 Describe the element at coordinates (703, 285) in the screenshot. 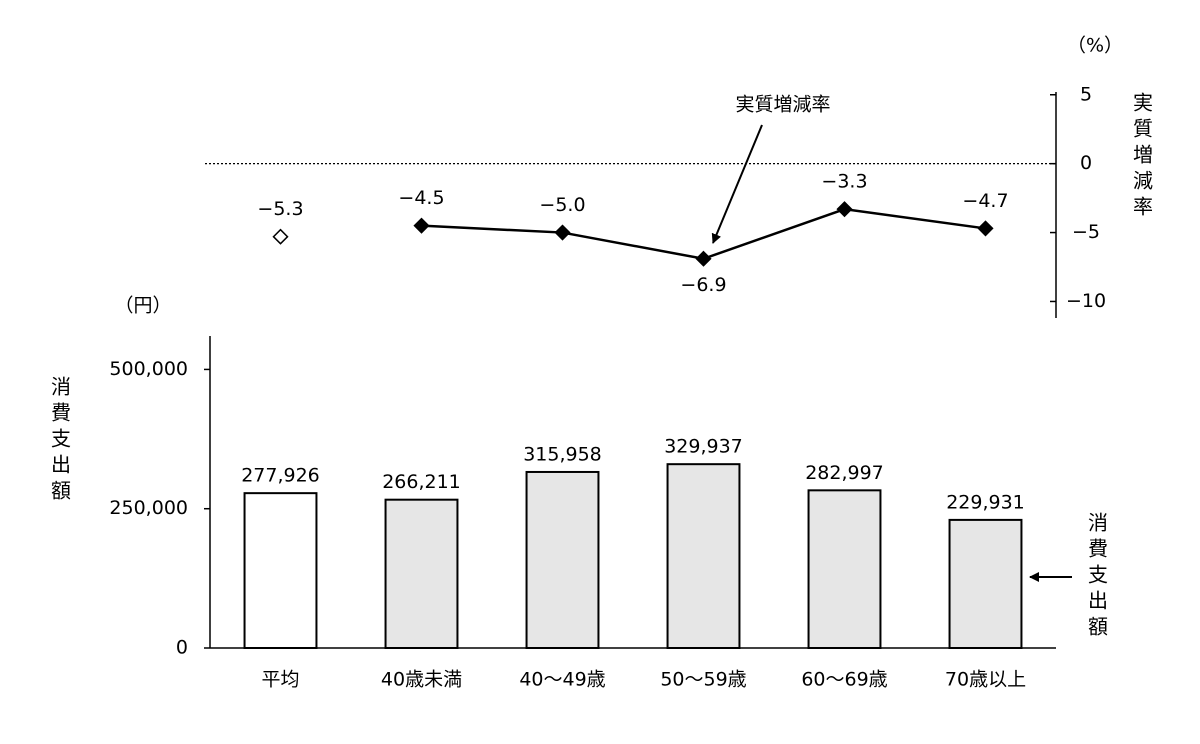

I see `value-label: −6.9` at that location.